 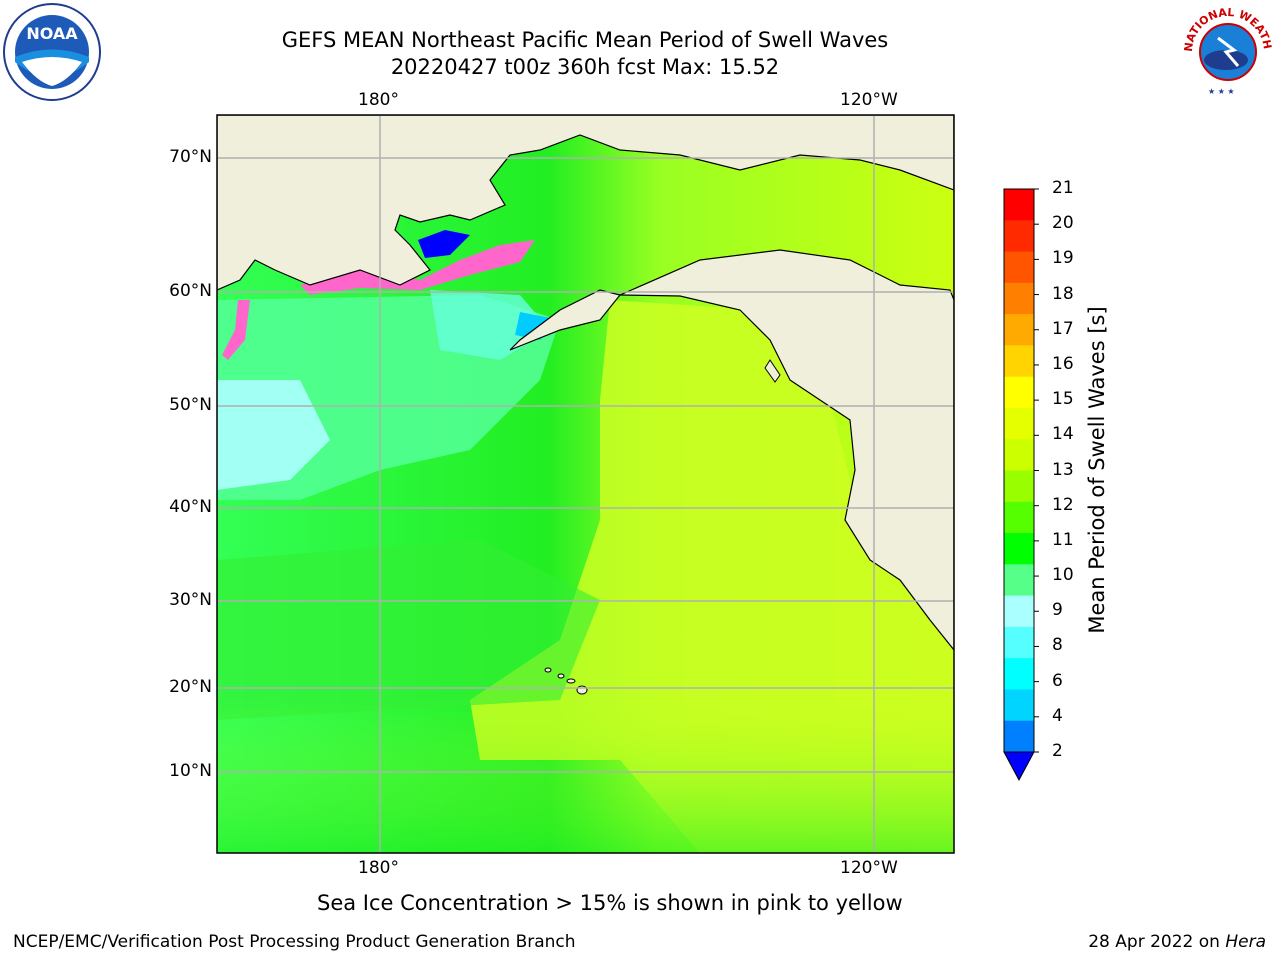 What do you see at coordinates (1063, 399) in the screenshot?
I see `colorbar-tick-label: 15` at bounding box center [1063, 399].